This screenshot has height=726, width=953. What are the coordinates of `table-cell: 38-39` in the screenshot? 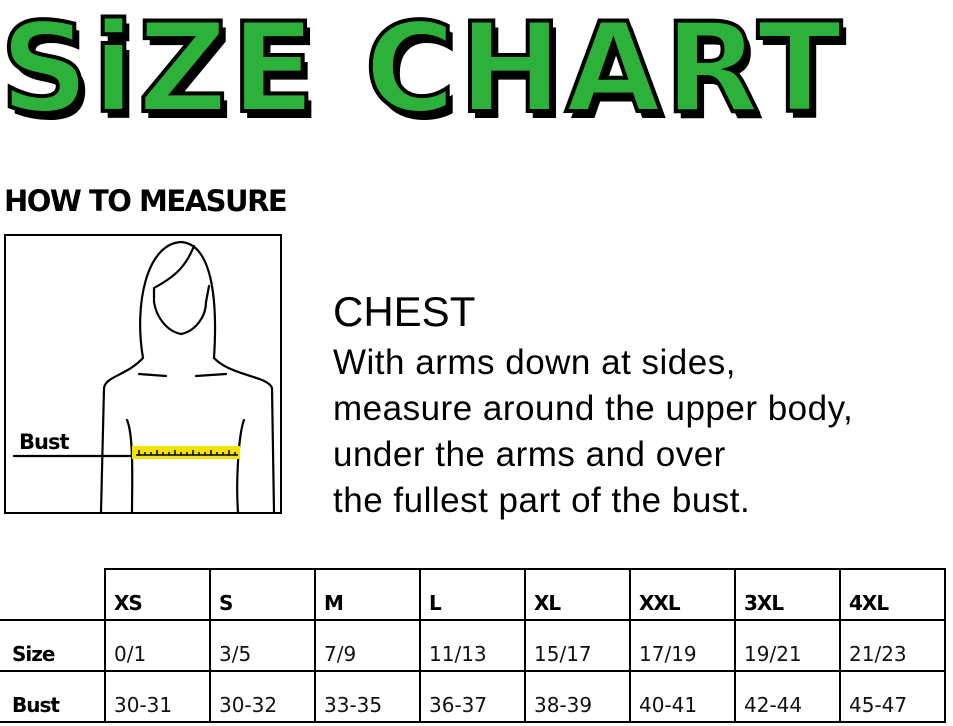 It's located at (577, 696).